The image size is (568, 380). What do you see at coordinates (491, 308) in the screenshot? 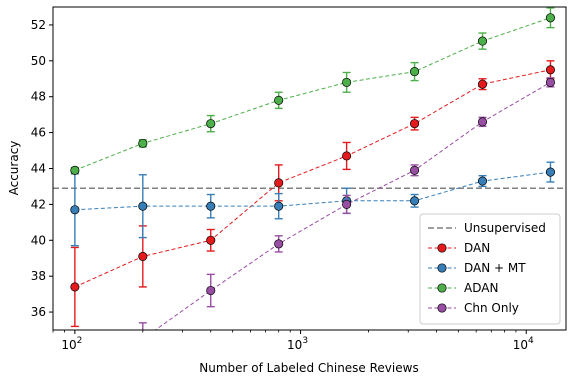
I see `legend-label: Chn Only` at bounding box center [491, 308].